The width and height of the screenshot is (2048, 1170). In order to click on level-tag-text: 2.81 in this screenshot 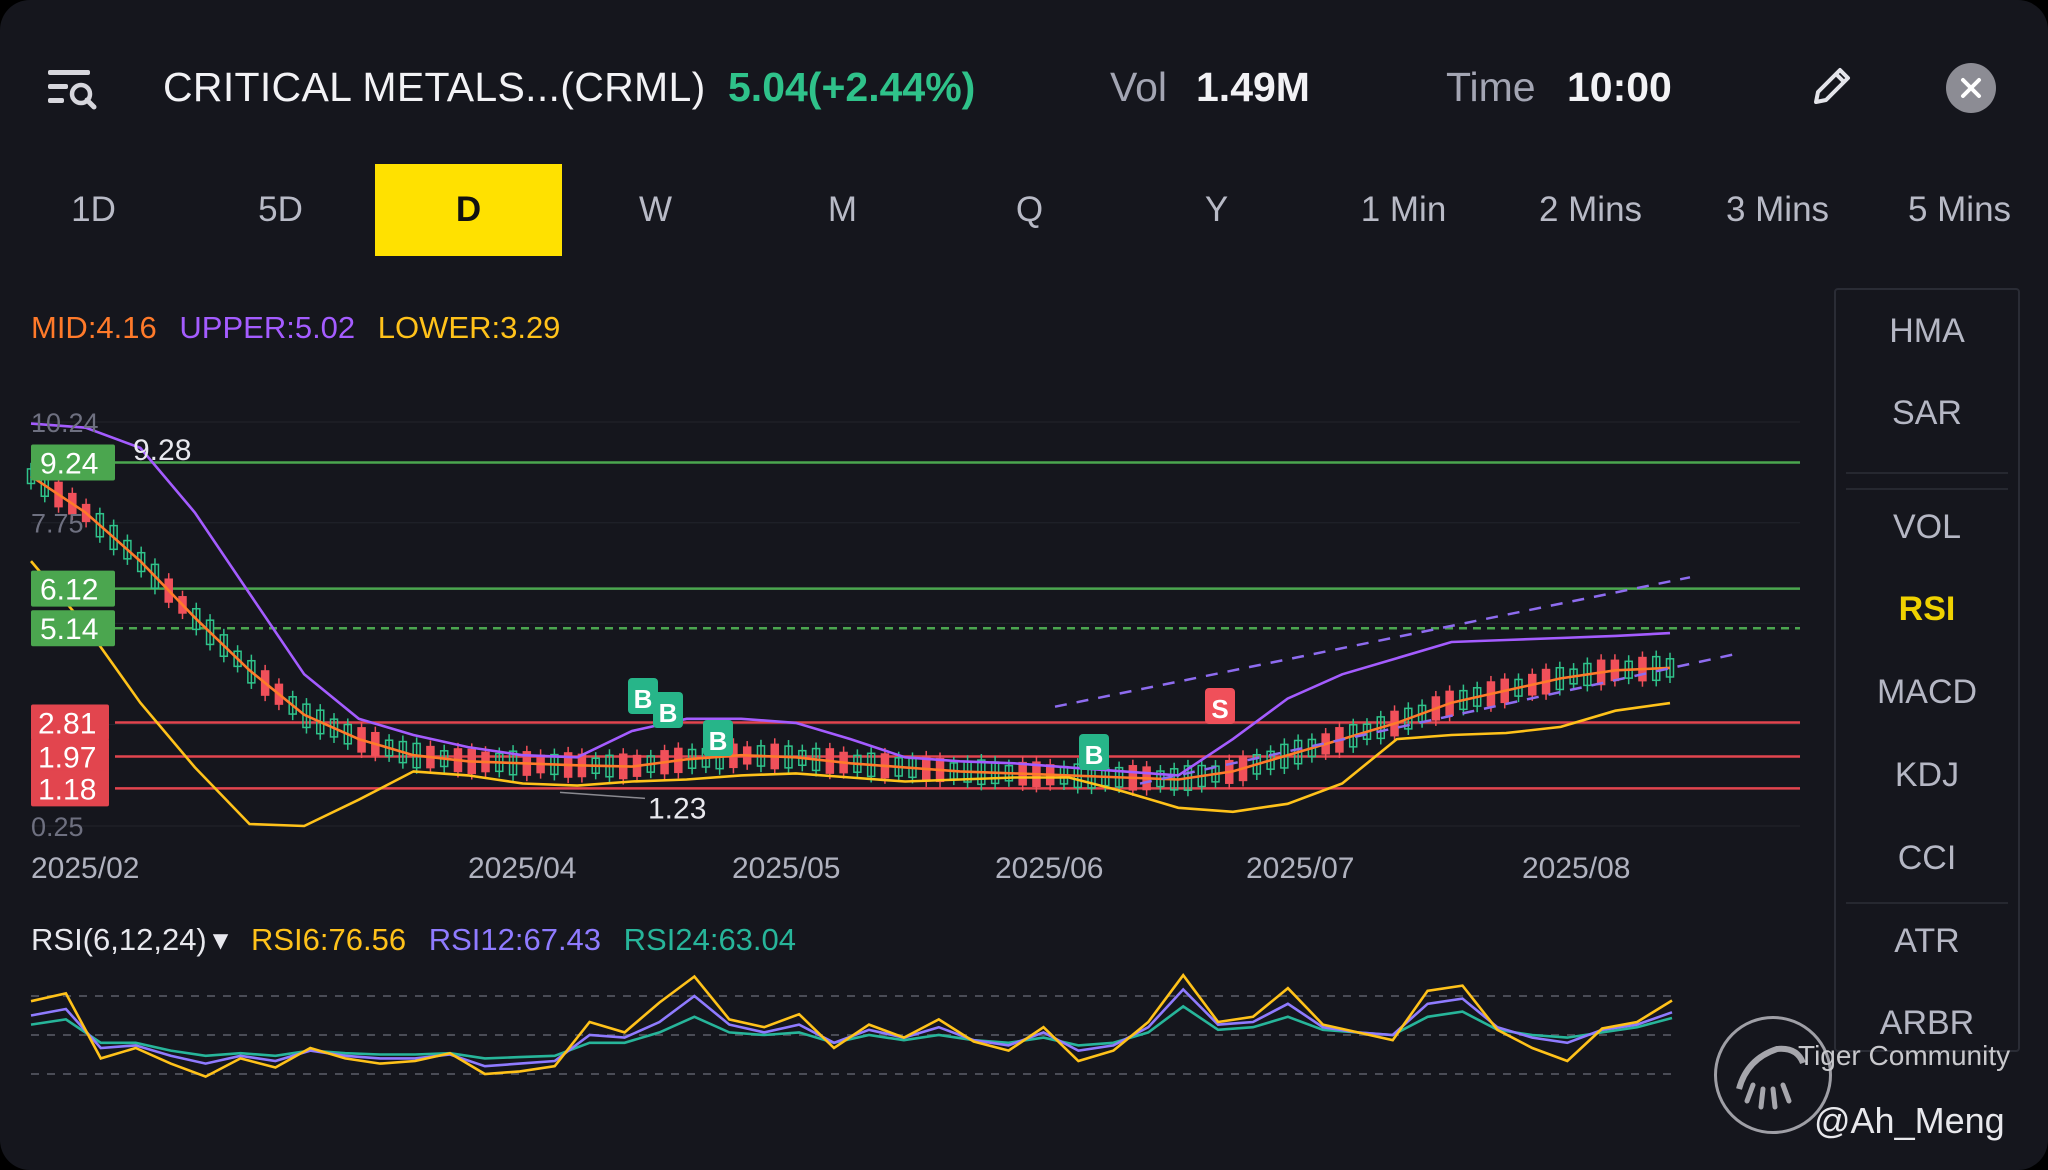, I will do `click(67, 723)`.